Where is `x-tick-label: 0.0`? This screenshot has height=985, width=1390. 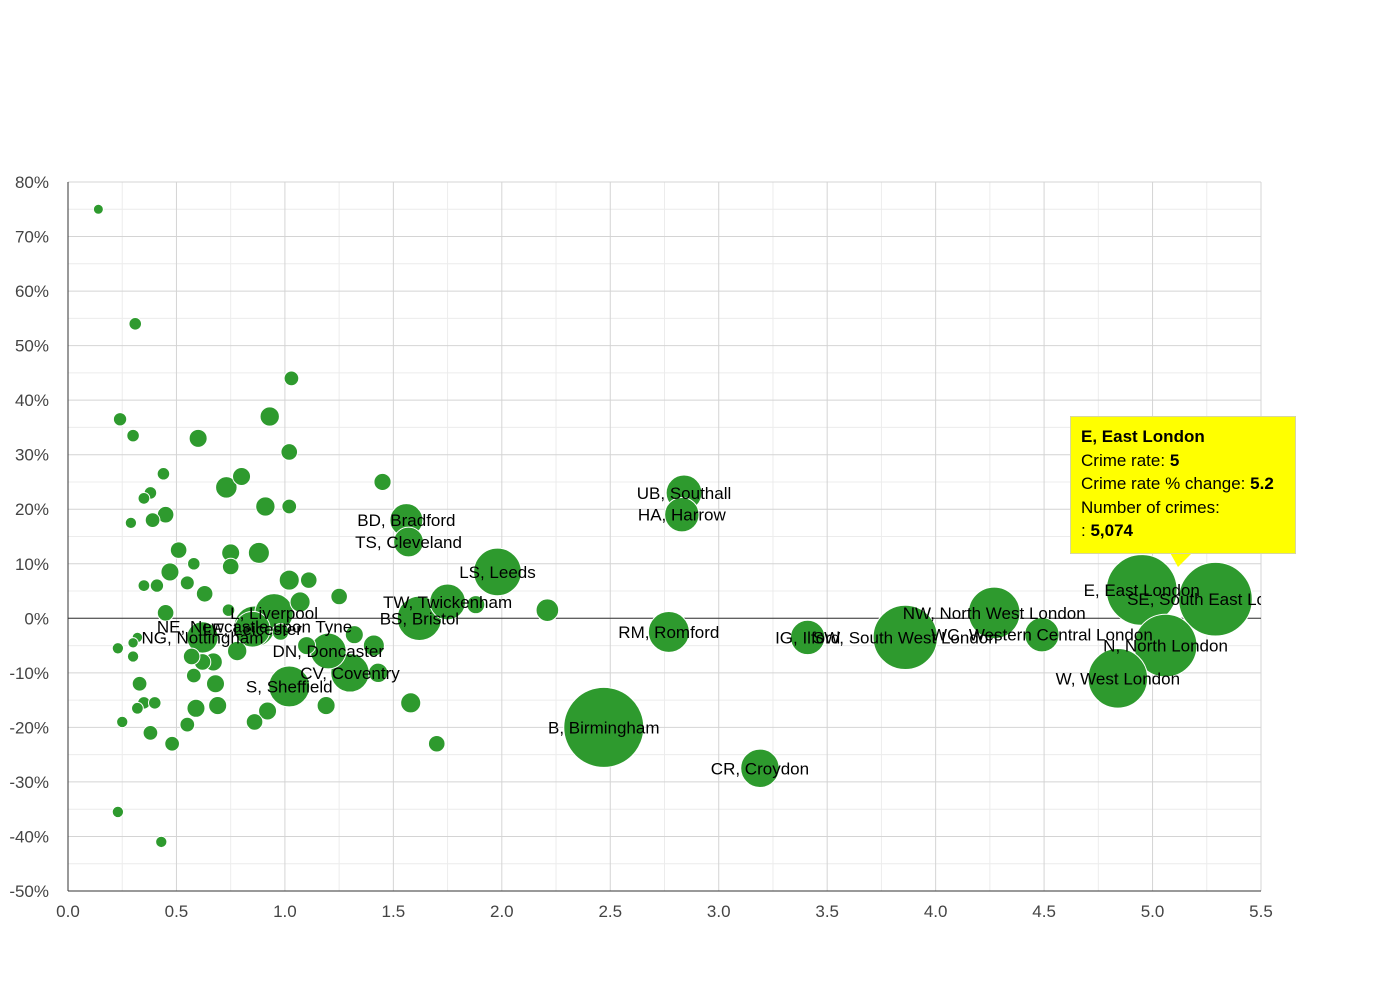
x-tick-label: 0.0 is located at coordinates (68, 911).